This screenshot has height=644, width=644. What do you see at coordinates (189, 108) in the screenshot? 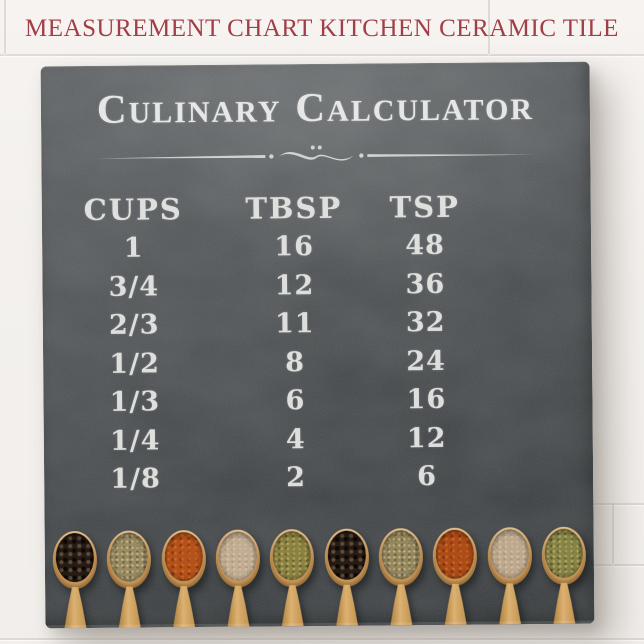
I see `board-title-word: Culinary` at bounding box center [189, 108].